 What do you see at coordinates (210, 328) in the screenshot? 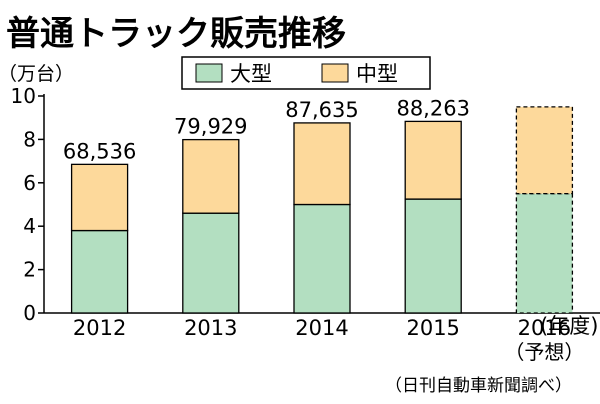
I see `x-tick-label-2013: 2013` at bounding box center [210, 328].